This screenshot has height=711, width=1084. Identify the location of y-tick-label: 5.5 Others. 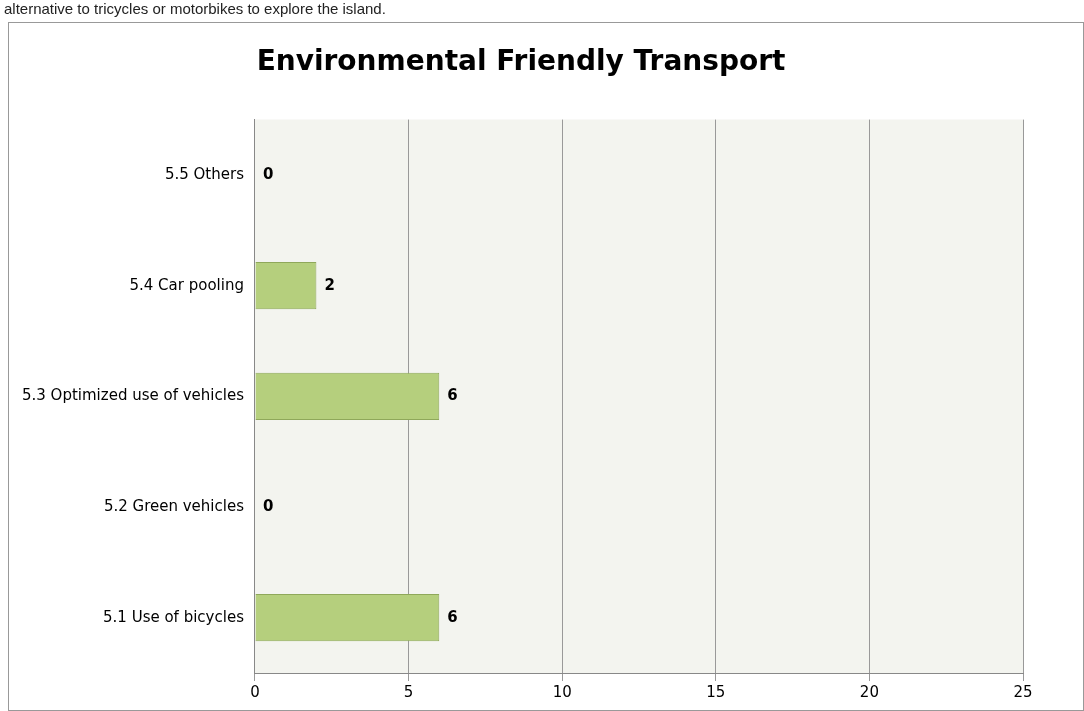
(204, 173).